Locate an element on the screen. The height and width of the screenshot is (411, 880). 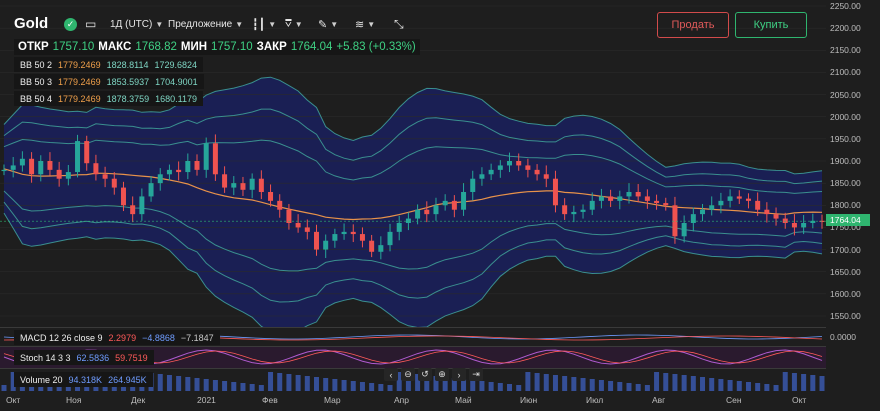
indicator-legend-bb-3: BB 50 3 1779.2469 1853.5937 1704.9001 is located at coordinates (109, 81).